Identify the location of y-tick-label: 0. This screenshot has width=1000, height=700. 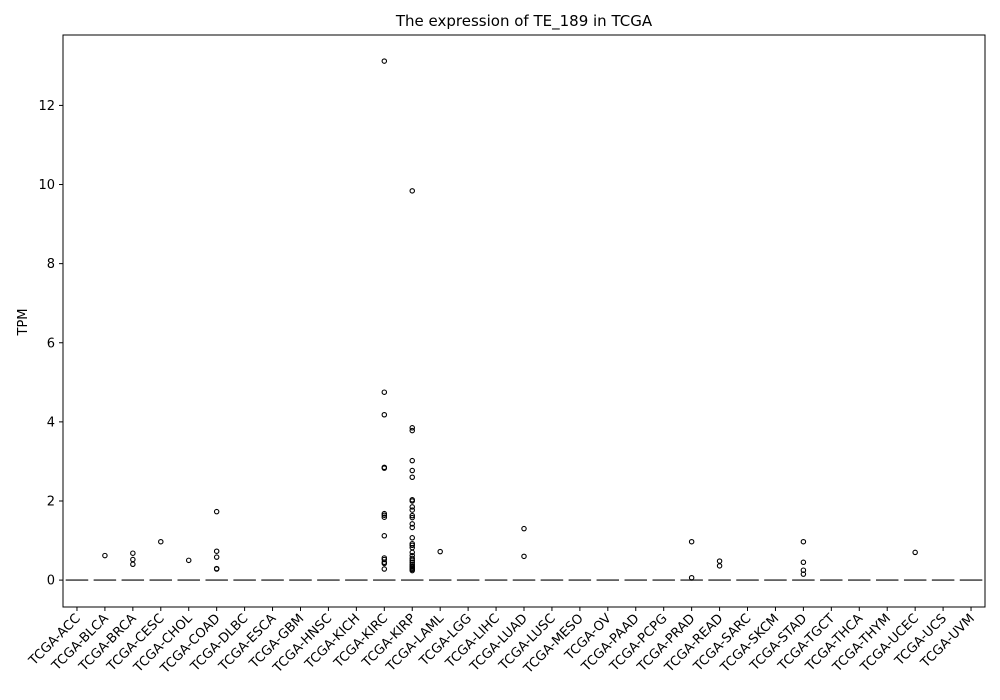
(51, 581).